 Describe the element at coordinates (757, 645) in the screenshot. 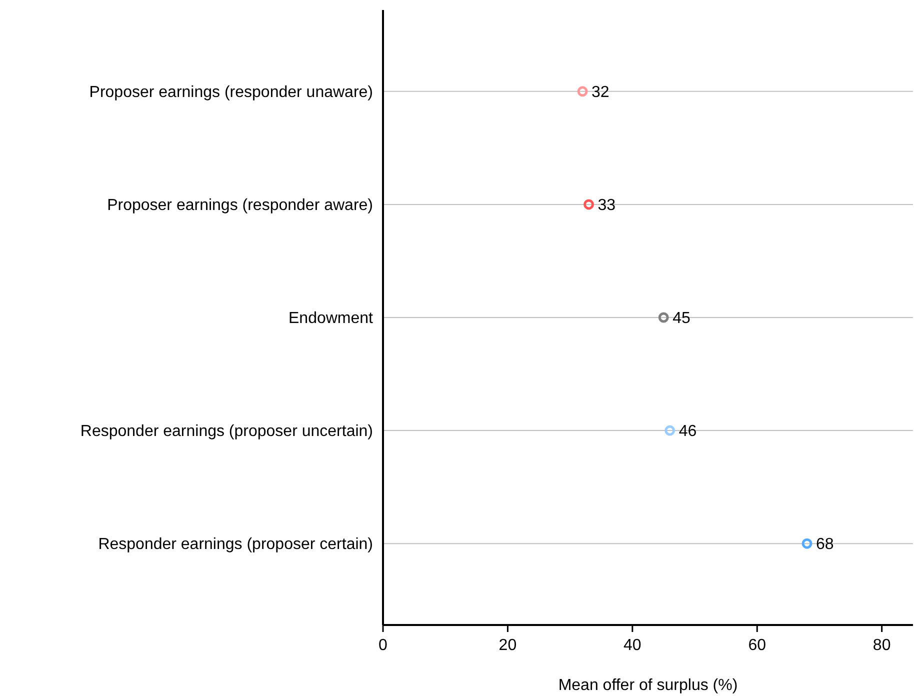

I see `x-tick-label: 60` at that location.